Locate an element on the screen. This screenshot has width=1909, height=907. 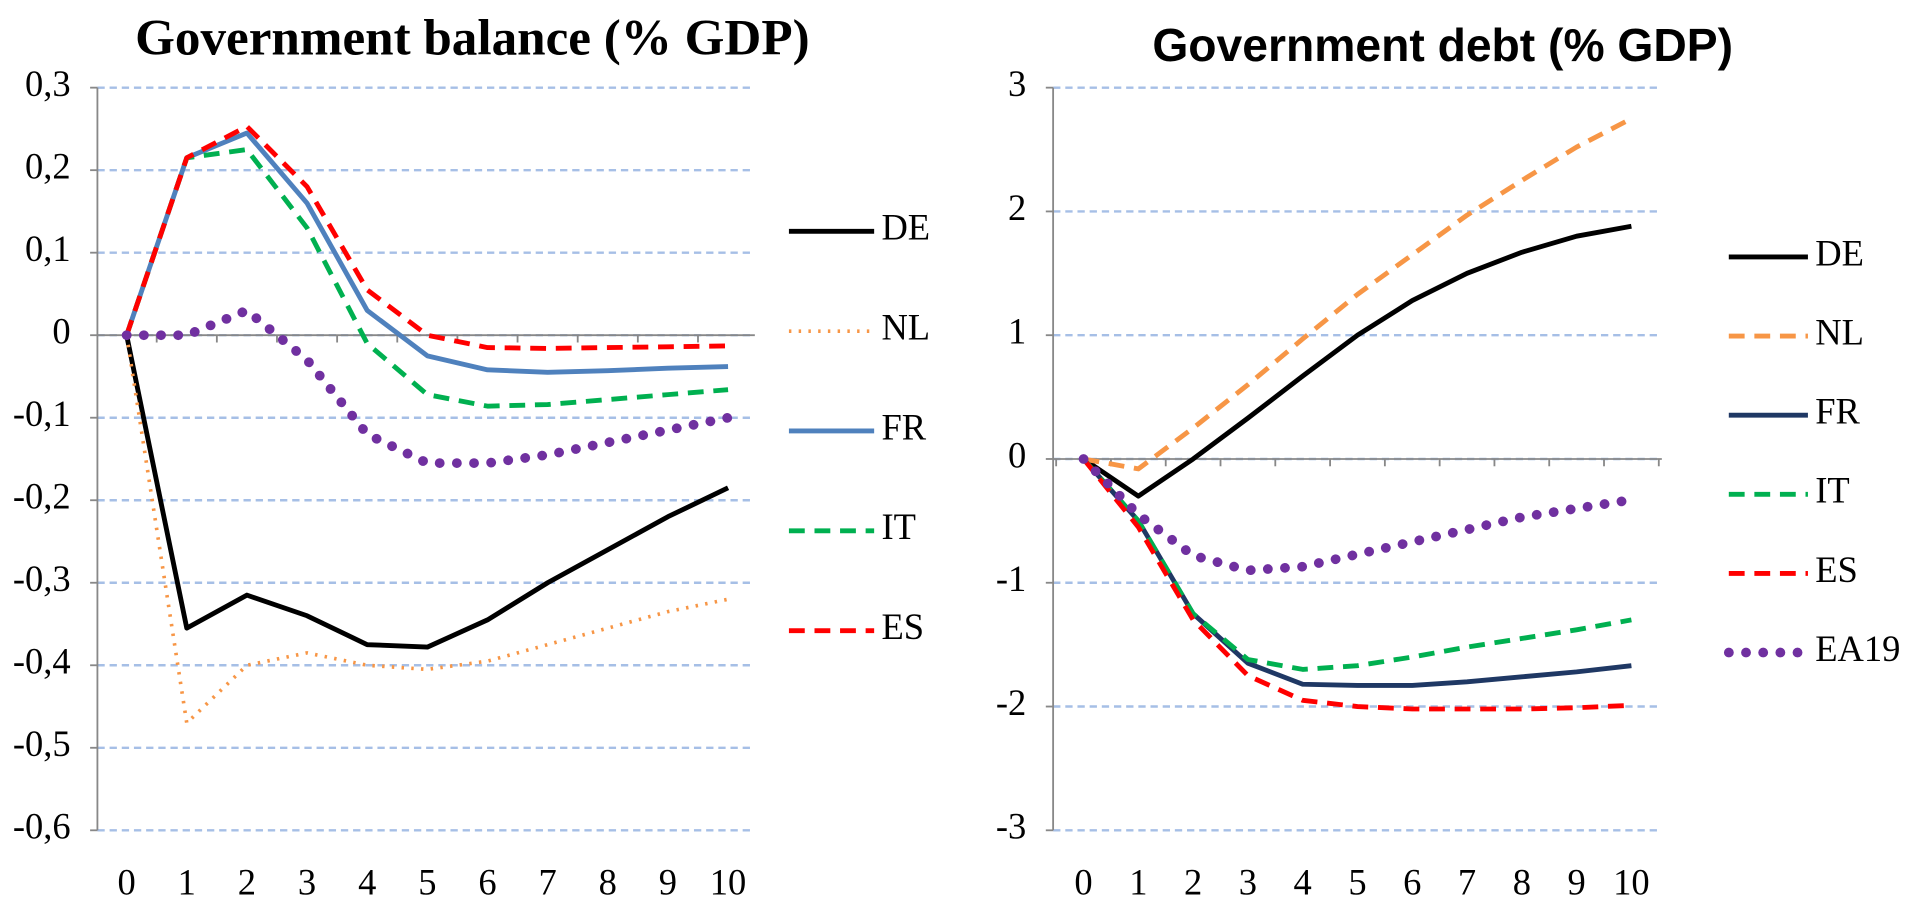
y-tick-label: -3 is located at coordinates (1011, 826).